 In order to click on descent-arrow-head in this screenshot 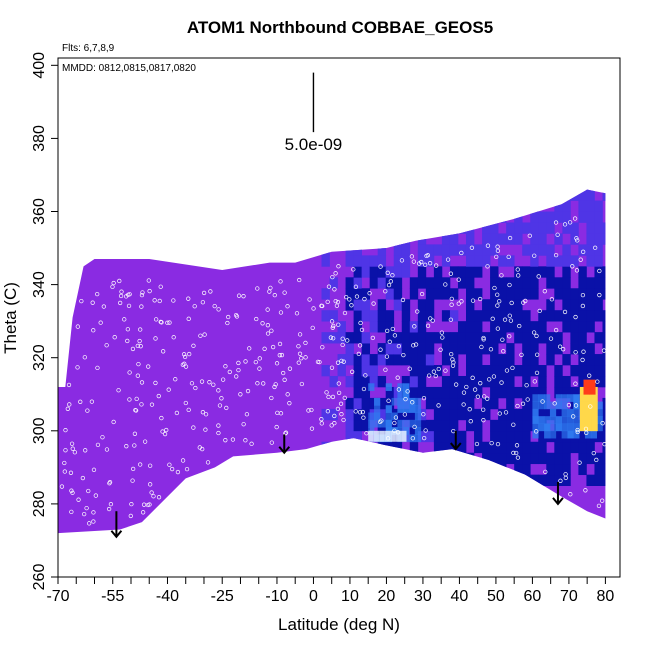, I will do `click(558, 501)`.